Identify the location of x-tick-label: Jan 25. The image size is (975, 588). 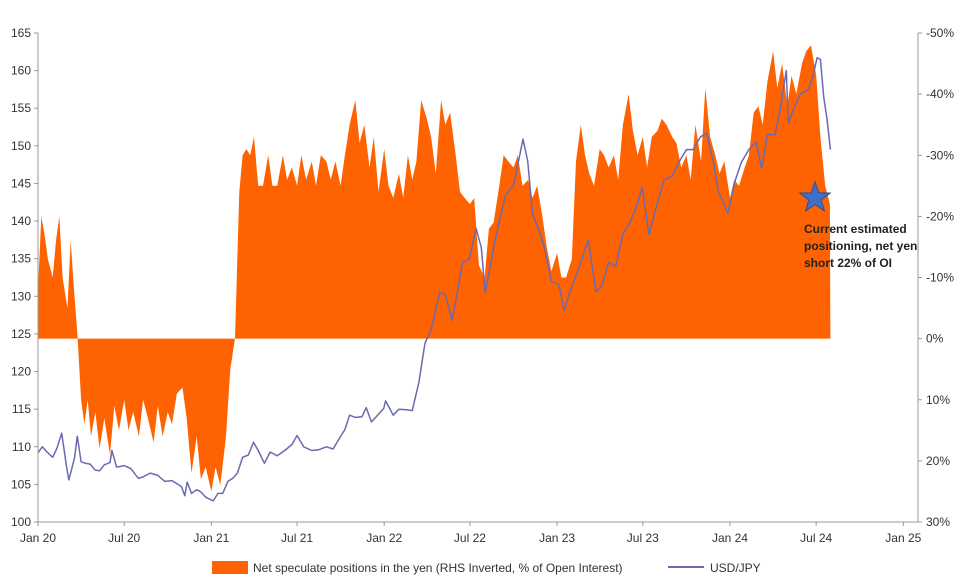
(903, 538).